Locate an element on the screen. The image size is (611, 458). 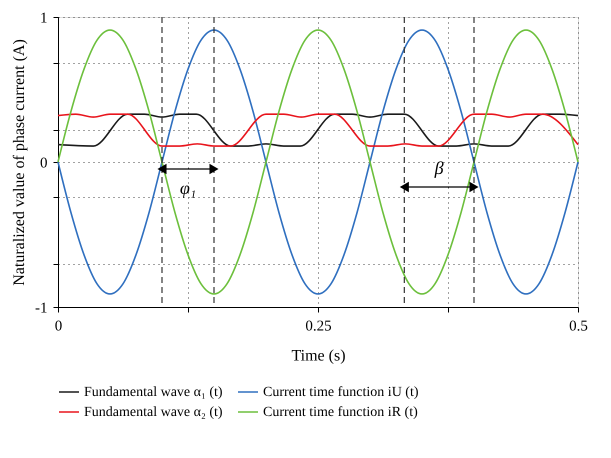
x-tick-label: 0.25 is located at coordinates (318, 326).